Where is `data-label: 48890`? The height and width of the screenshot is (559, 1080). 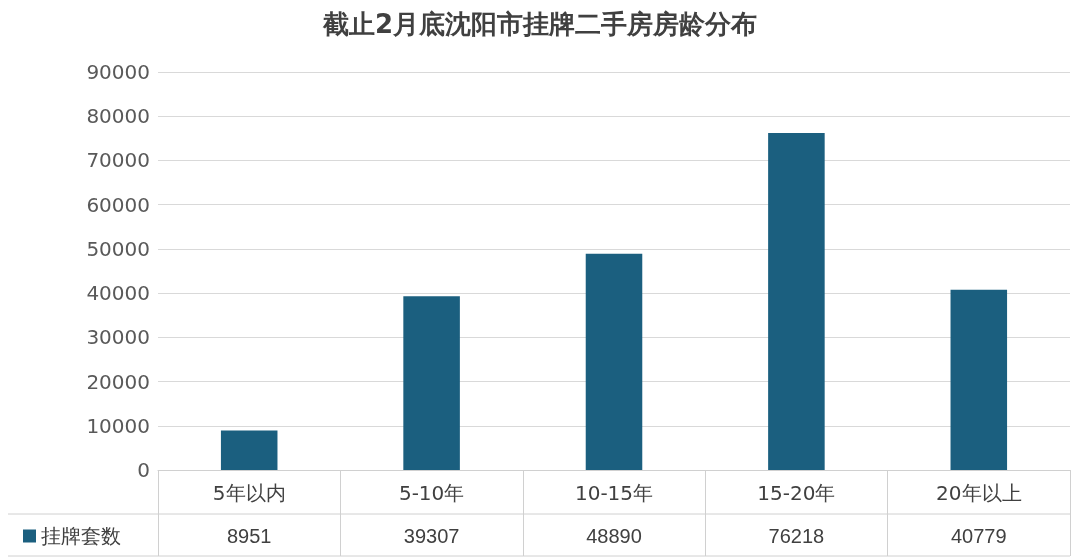 data-label: 48890 is located at coordinates (614, 536).